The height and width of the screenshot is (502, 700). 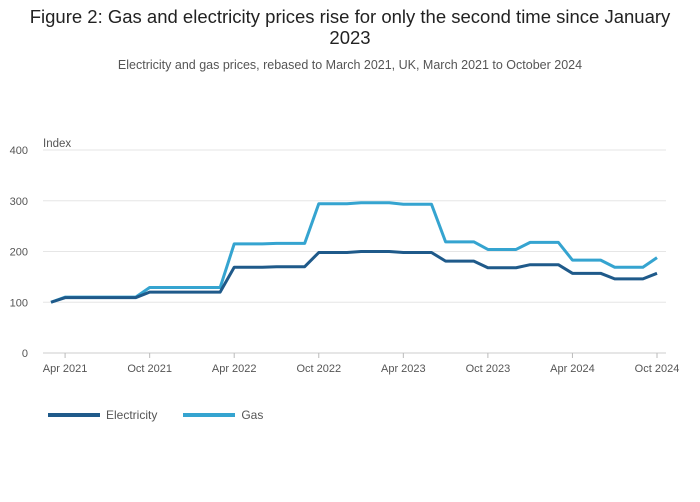 What do you see at coordinates (572, 369) in the screenshot?
I see `x-tick-label: Apr 2024` at bounding box center [572, 369].